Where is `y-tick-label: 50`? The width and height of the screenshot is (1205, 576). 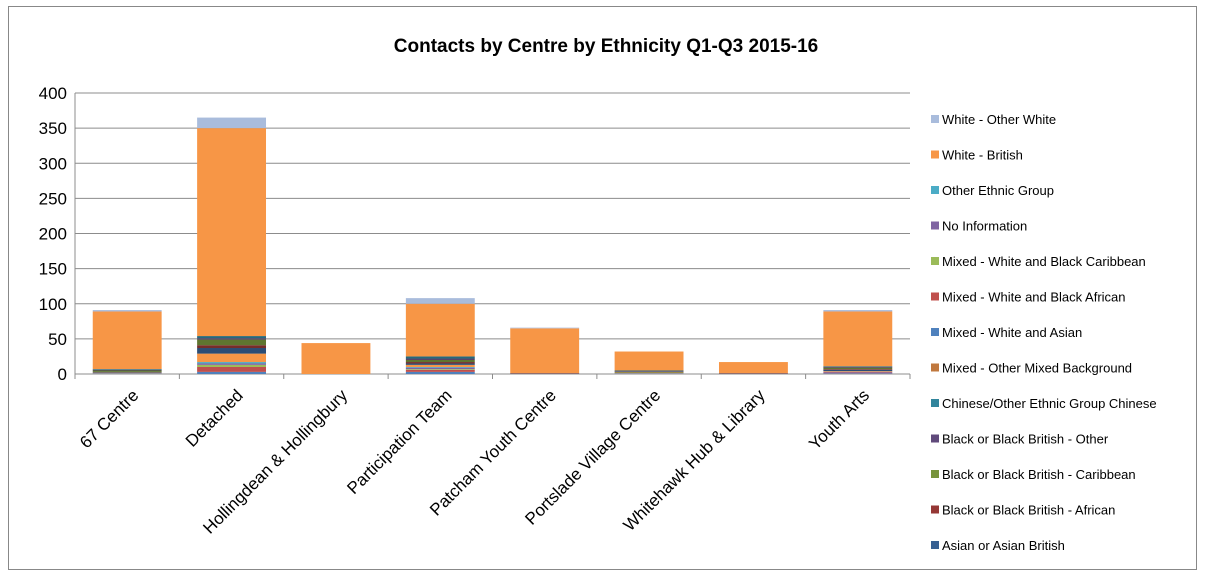
y-tick-label: 50 is located at coordinates (57, 339).